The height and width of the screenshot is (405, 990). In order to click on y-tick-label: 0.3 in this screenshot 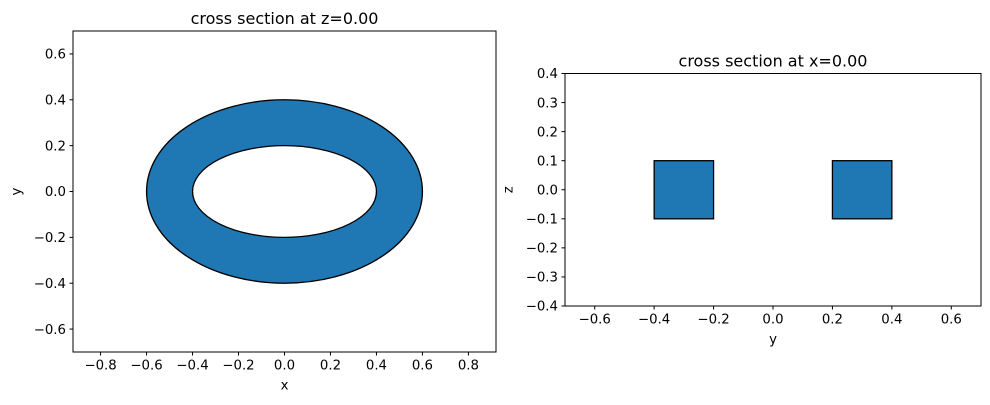, I will do `click(547, 103)`.